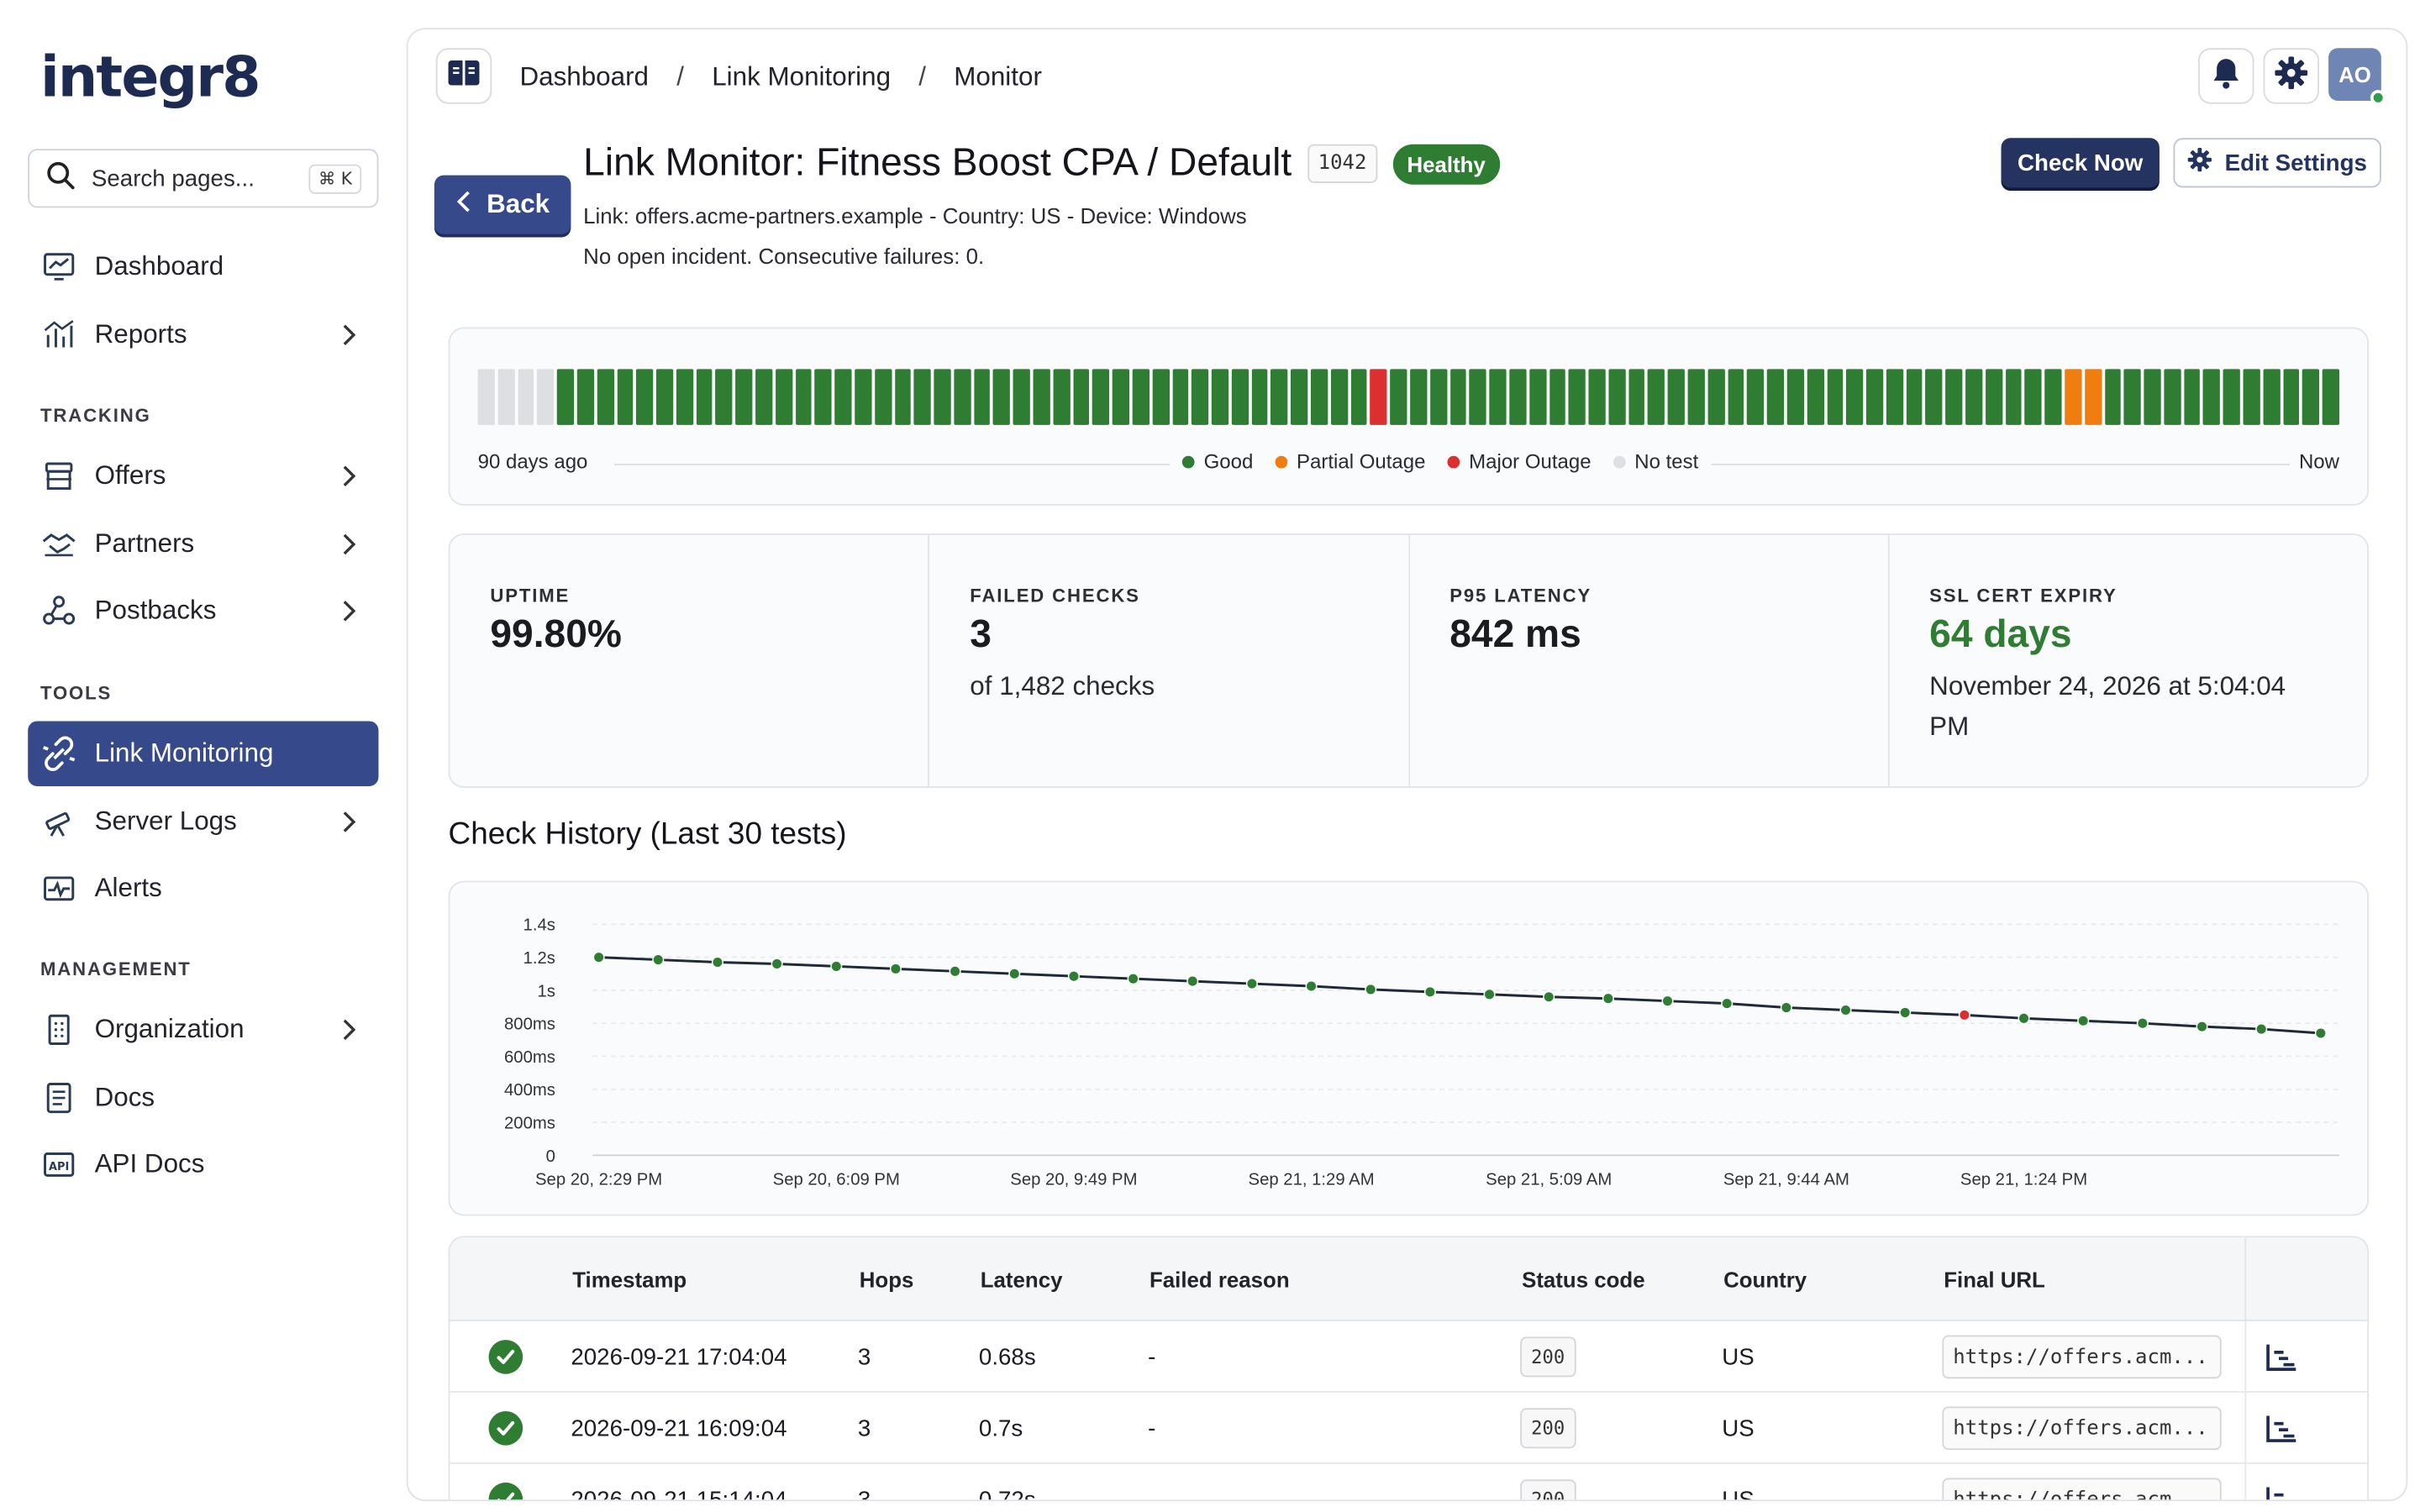 This screenshot has height=1512, width=2420. Describe the element at coordinates (203, 822) in the screenshot. I see `sidebar-item-server-logs: Server Logs` at that location.